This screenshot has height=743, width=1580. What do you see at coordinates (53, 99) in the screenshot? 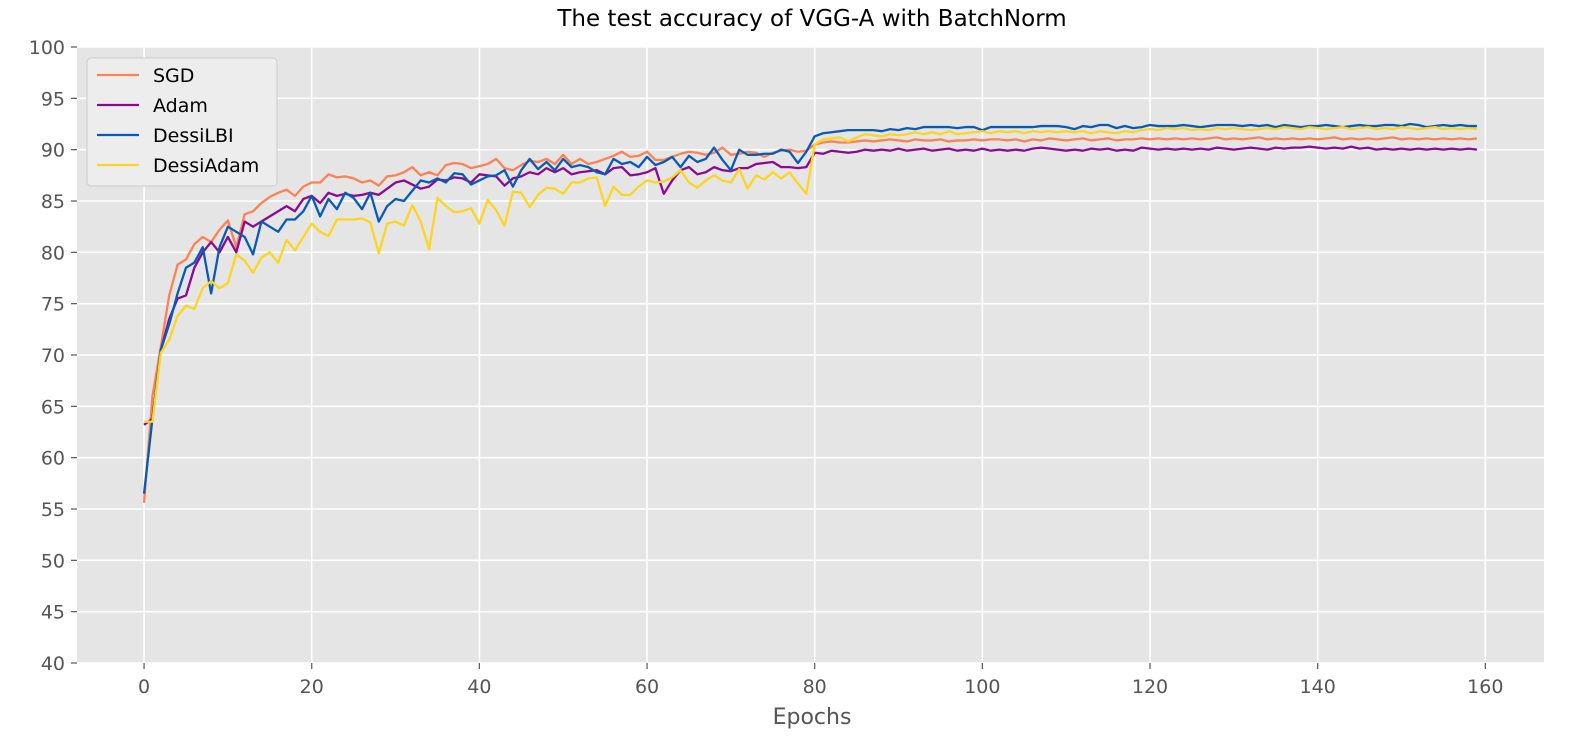
I see `y-tick-label: 95` at bounding box center [53, 99].